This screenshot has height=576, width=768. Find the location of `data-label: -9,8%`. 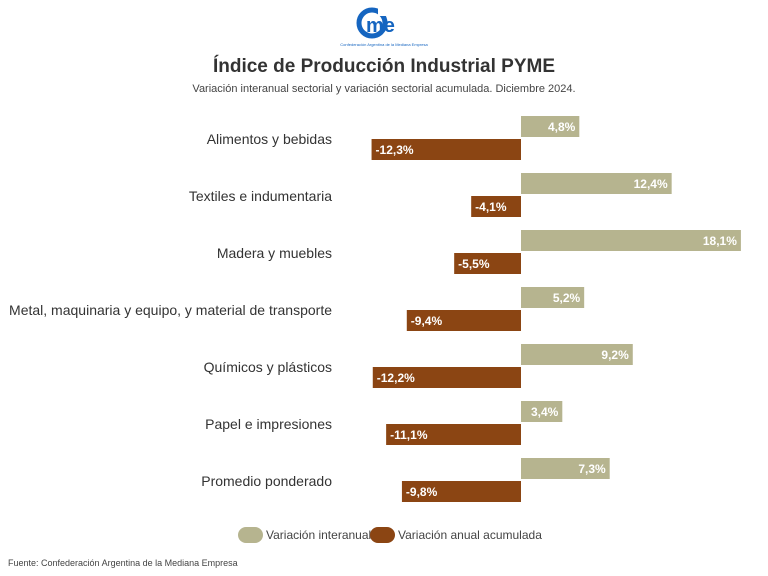

data-label: -9,8% is located at coordinates (422, 492).